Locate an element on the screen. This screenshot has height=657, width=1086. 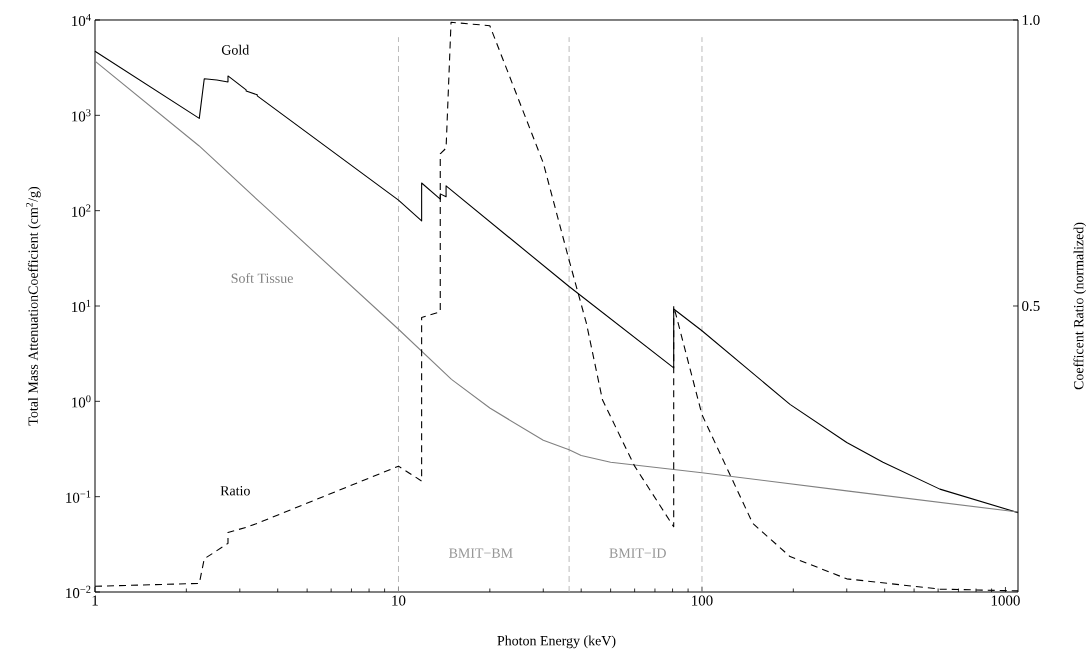
y2-tick-label: 1.0 is located at coordinates (1031, 20).